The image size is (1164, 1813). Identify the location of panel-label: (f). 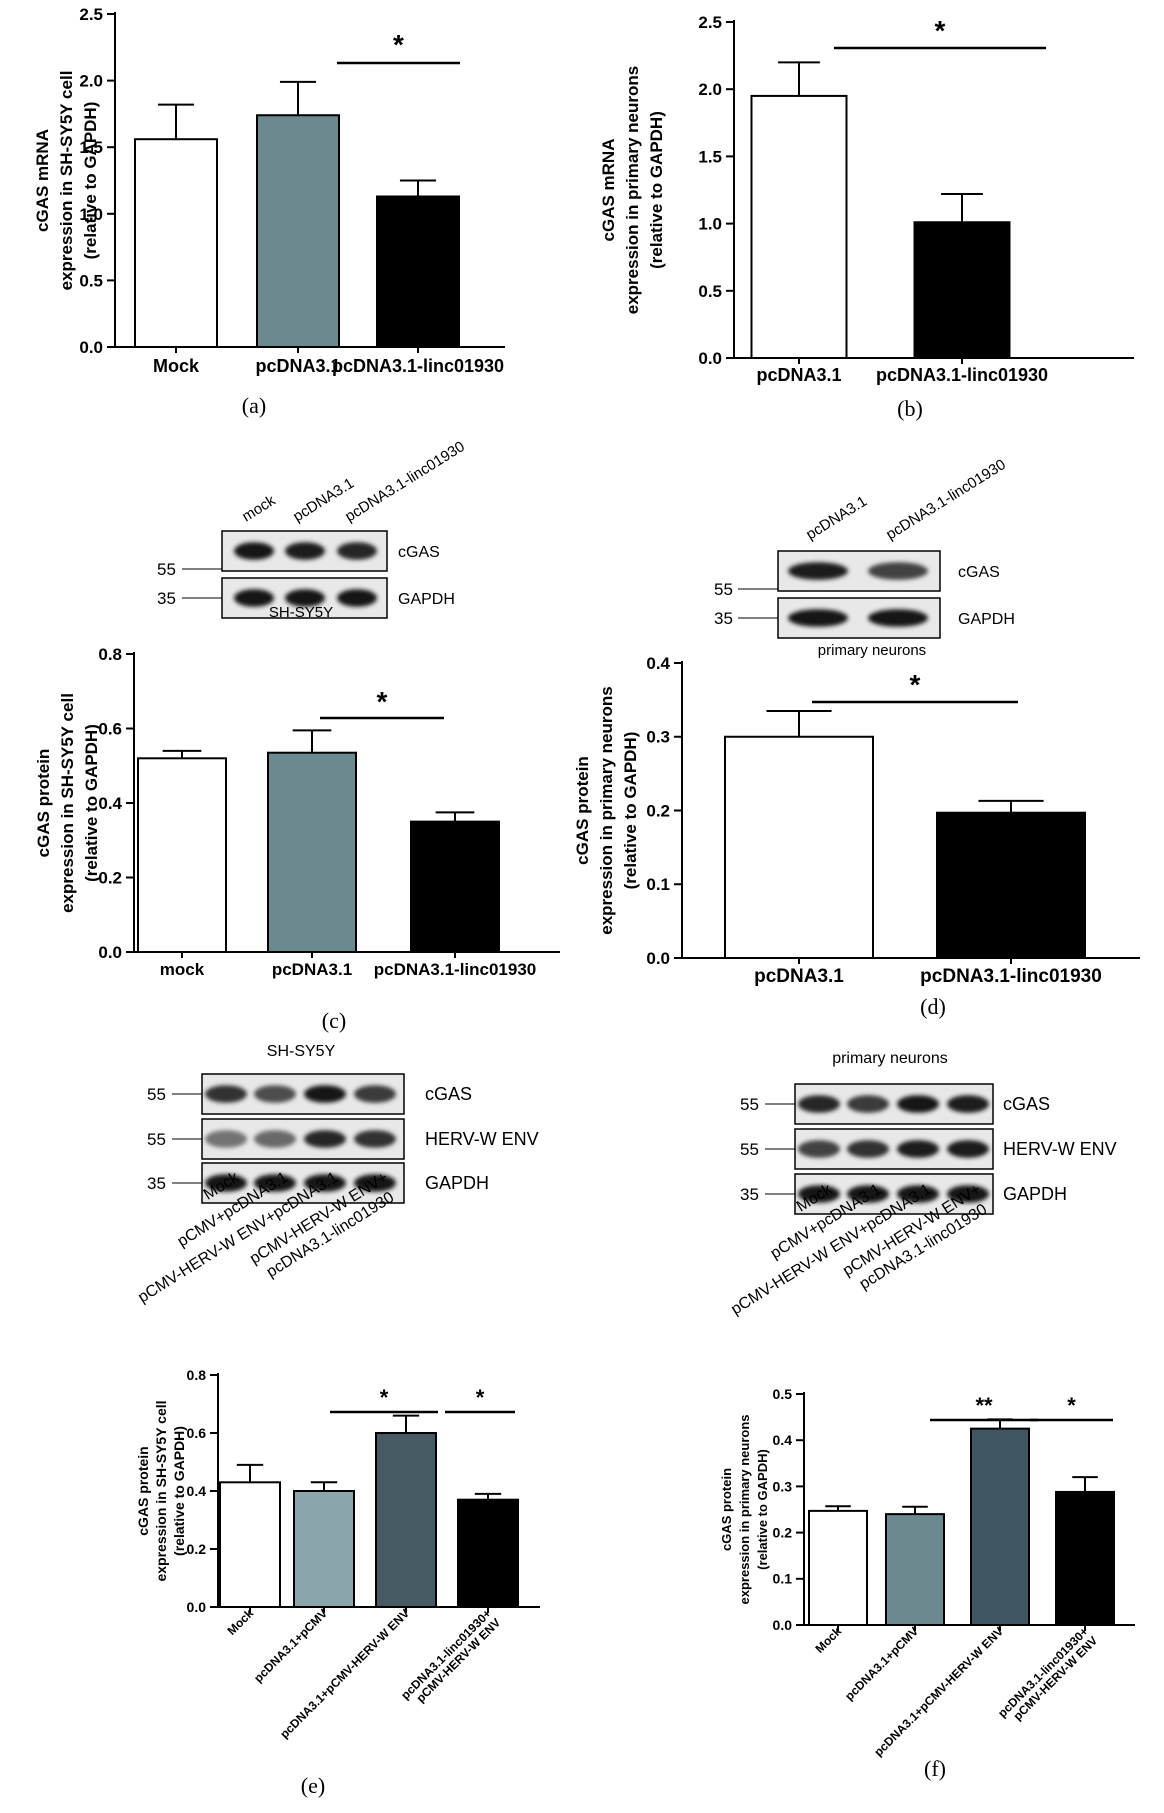
(935, 1768).